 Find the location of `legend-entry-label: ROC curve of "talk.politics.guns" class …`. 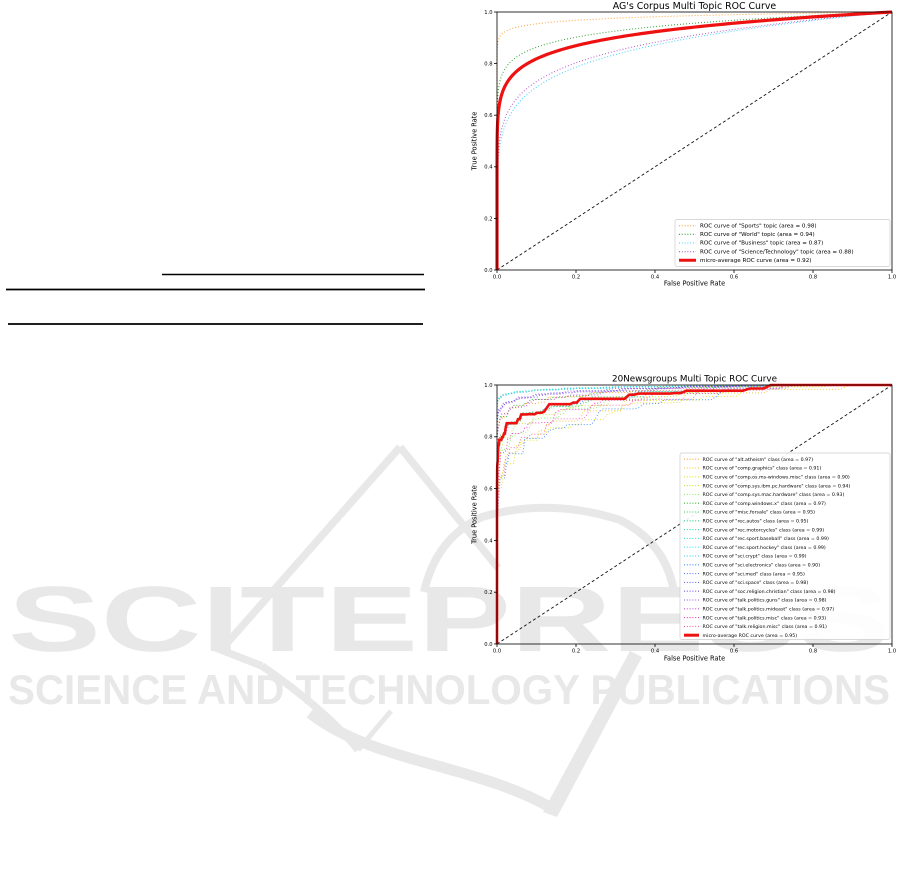

legend-entry-label: ROC curve of "talk.politics.guns" class … is located at coordinates (765, 601).